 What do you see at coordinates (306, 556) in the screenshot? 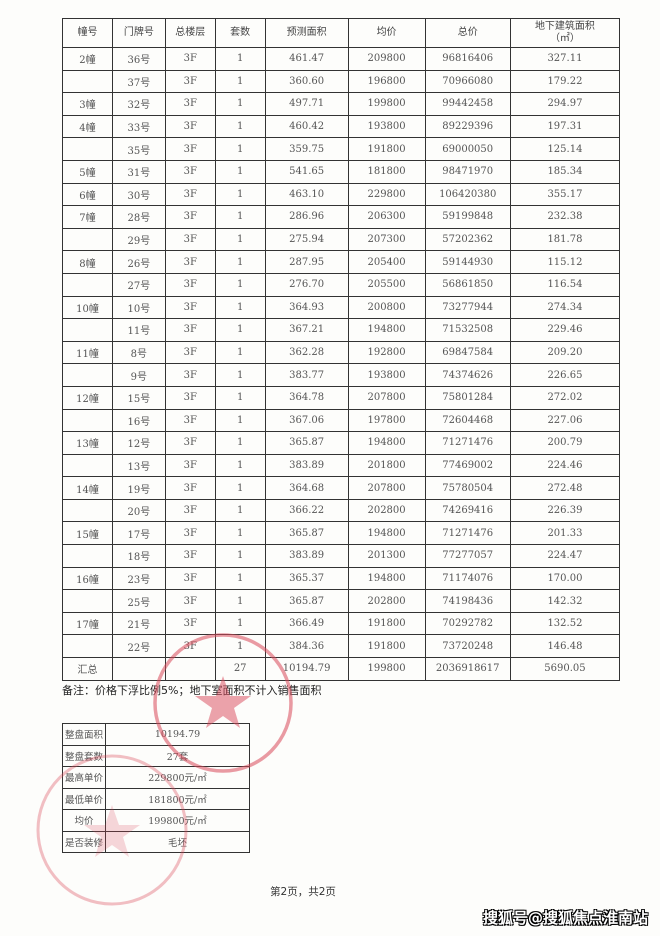
I see `table-cell: 383.89` at bounding box center [306, 556].